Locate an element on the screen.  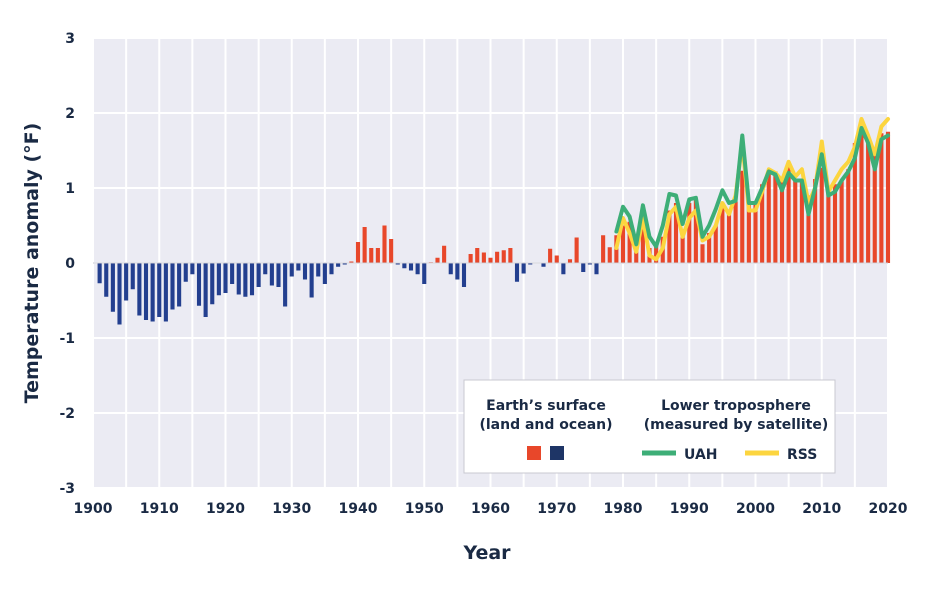
x-tick-label: 1900 is located at coordinates (93, 509).